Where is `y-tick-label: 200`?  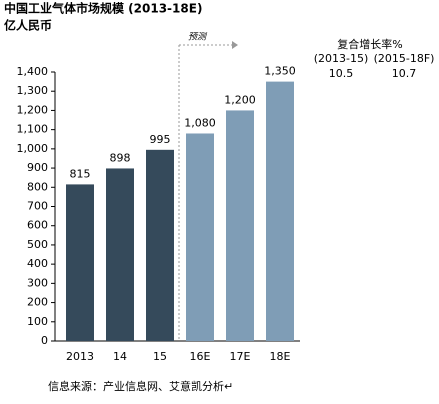 y-tick-label: 200 is located at coordinates (37, 302).